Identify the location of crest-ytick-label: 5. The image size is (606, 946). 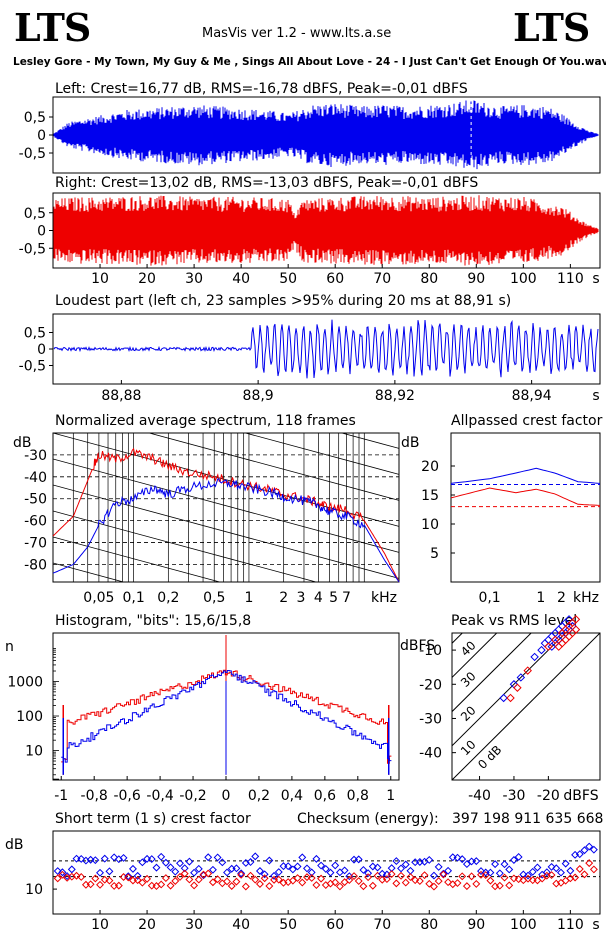
(434, 554).